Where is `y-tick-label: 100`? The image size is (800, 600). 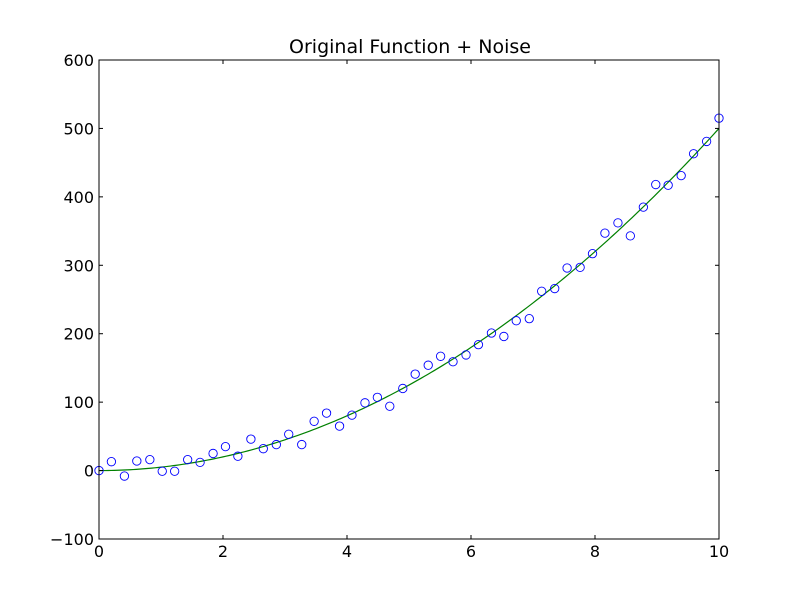
y-tick-label: 100 is located at coordinates (78, 402).